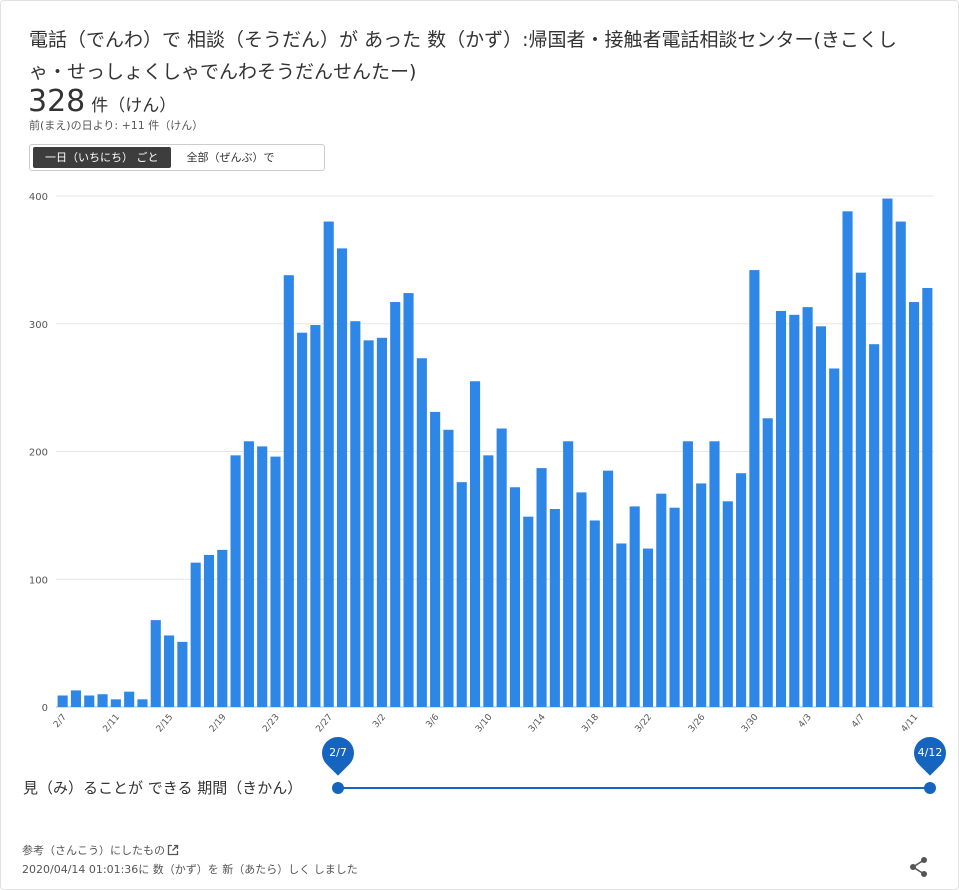  I want to click on range-start-label: 2/7, so click(338, 752).